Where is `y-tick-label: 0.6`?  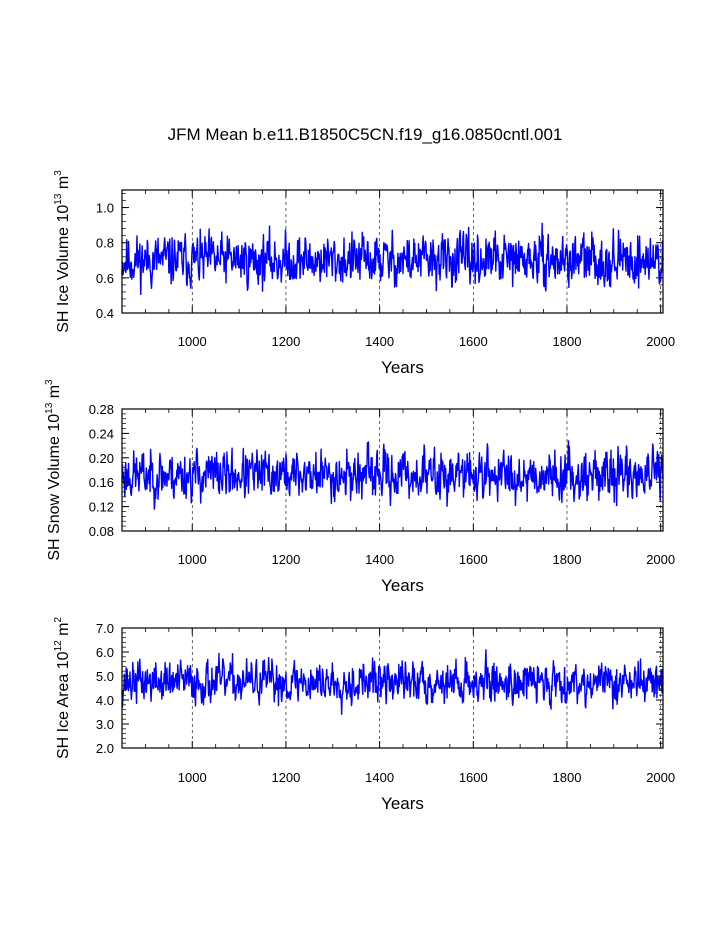 y-tick-label: 0.6 is located at coordinates (105, 278).